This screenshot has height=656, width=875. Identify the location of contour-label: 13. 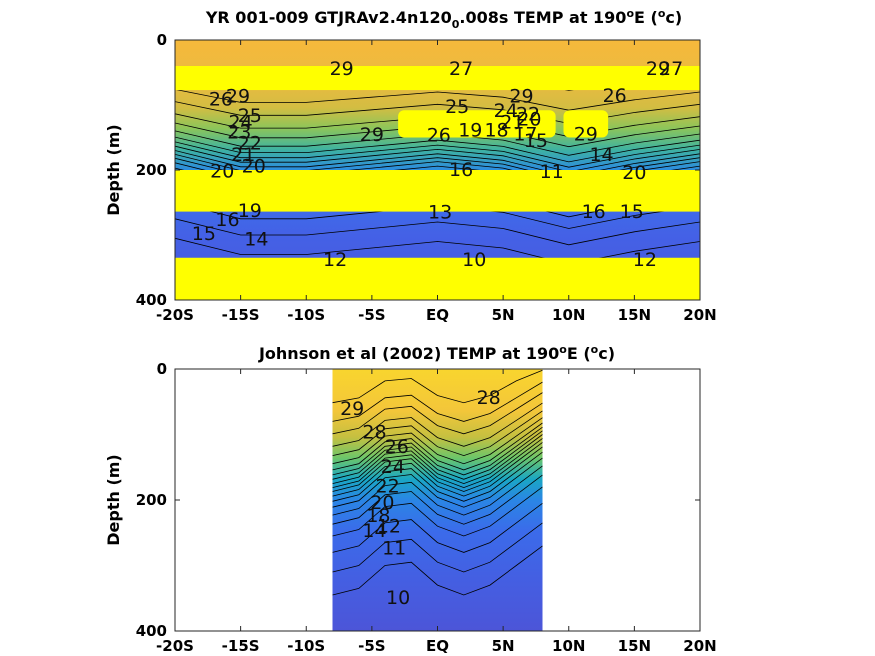
(440, 212).